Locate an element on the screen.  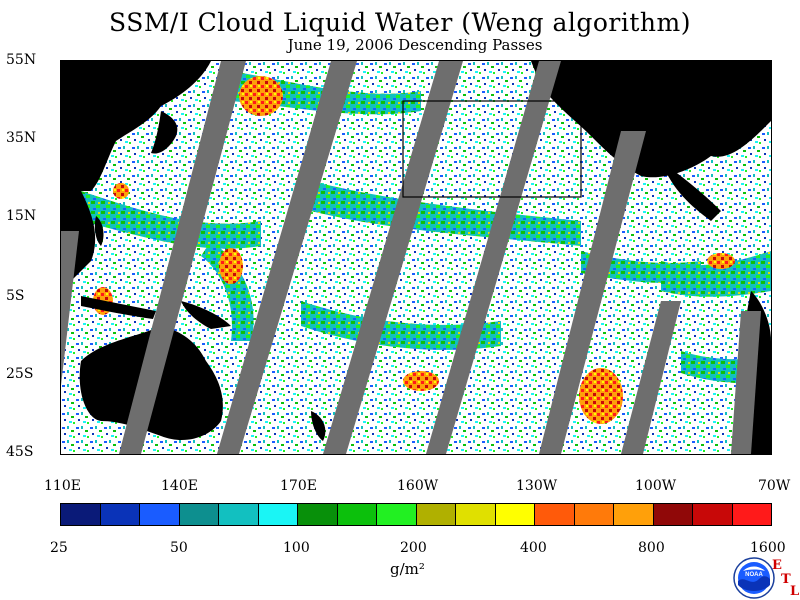
scale-tick-800: 800 is located at coordinates (651, 548).